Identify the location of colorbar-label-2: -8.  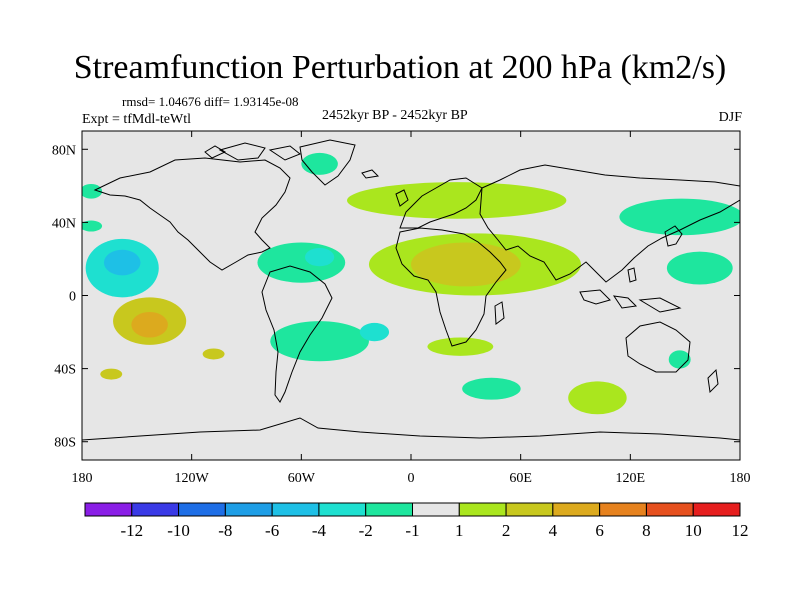
(225, 530).